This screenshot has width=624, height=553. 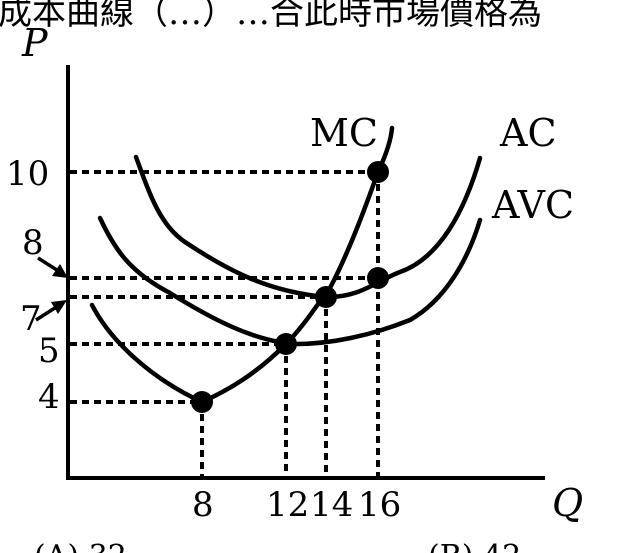 I want to click on x-tick-12: 12, so click(x=287, y=505).